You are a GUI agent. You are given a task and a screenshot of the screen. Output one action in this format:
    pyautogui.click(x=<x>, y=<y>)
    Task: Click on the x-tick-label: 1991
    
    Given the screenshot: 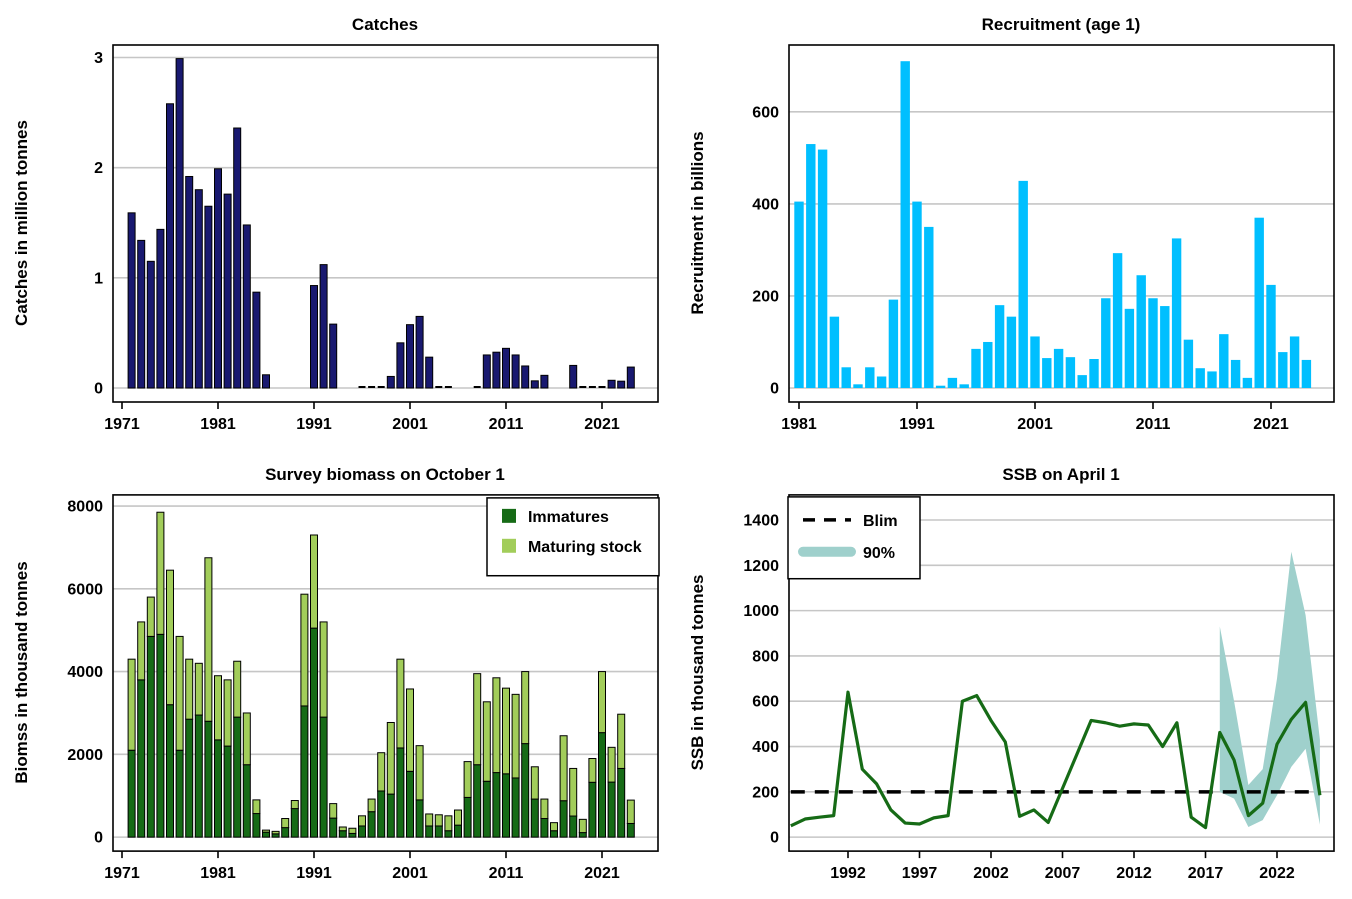 What is the action you would take?
    pyautogui.click(x=917, y=424)
    